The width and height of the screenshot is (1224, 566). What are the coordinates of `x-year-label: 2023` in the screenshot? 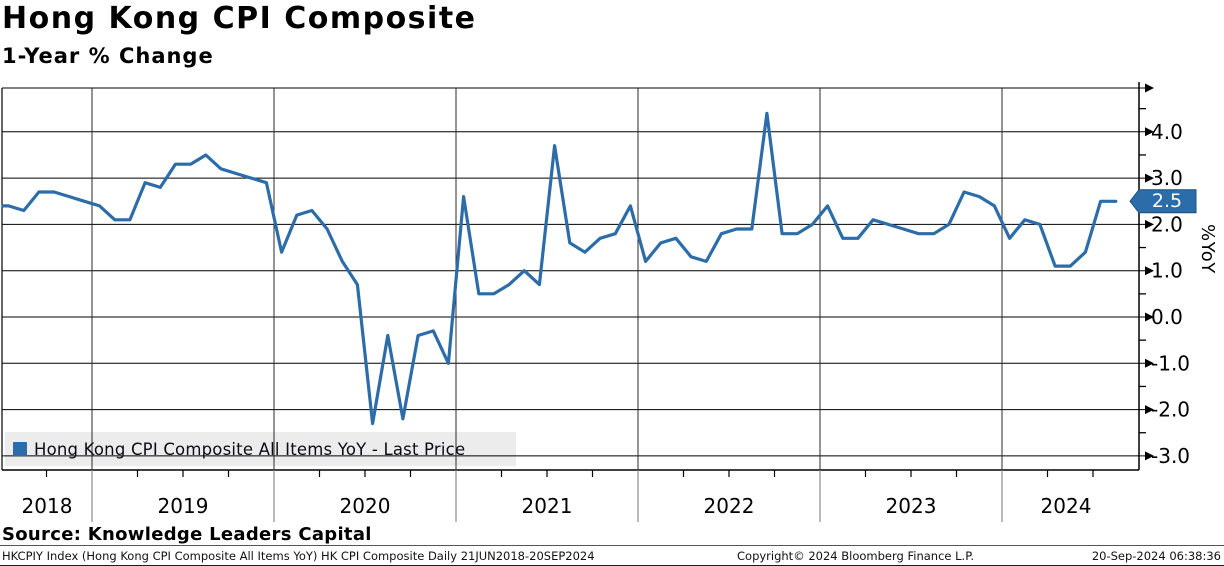 It's located at (911, 506).